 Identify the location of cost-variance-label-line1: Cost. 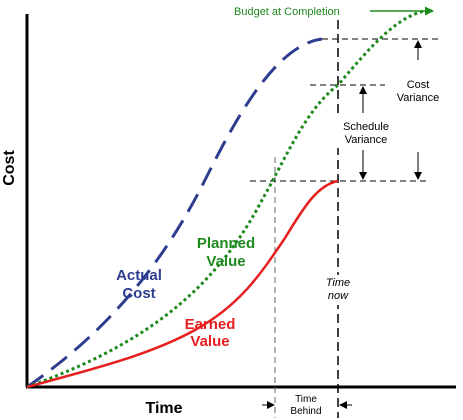
(418, 85).